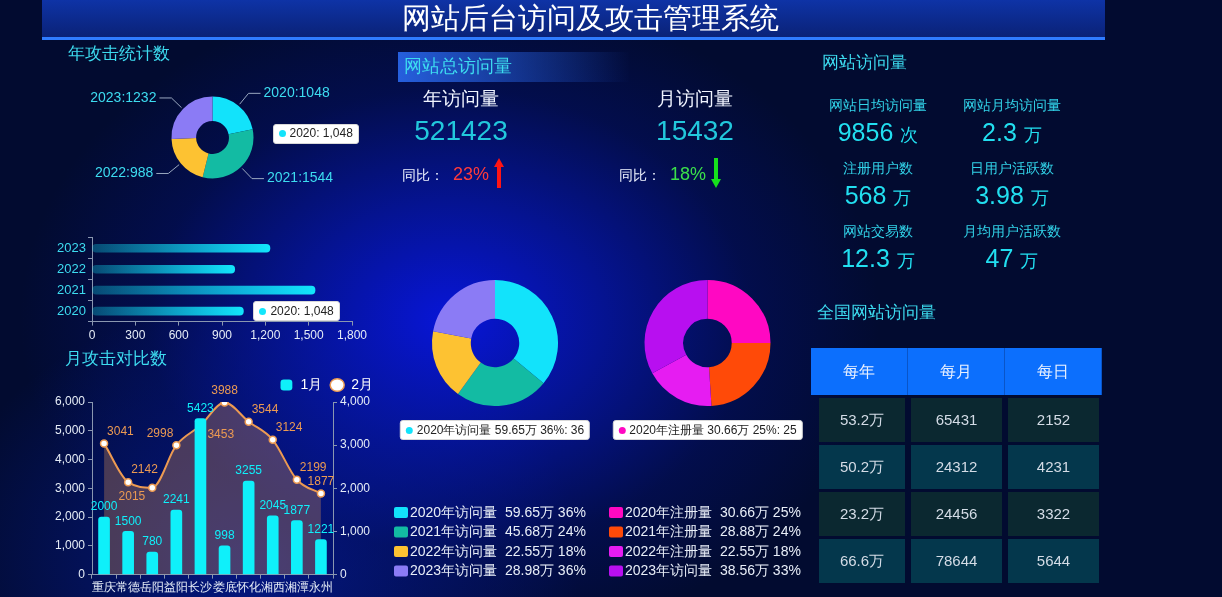 This screenshot has height=597, width=1222. I want to click on text: 网站日均访问量, so click(878, 105).